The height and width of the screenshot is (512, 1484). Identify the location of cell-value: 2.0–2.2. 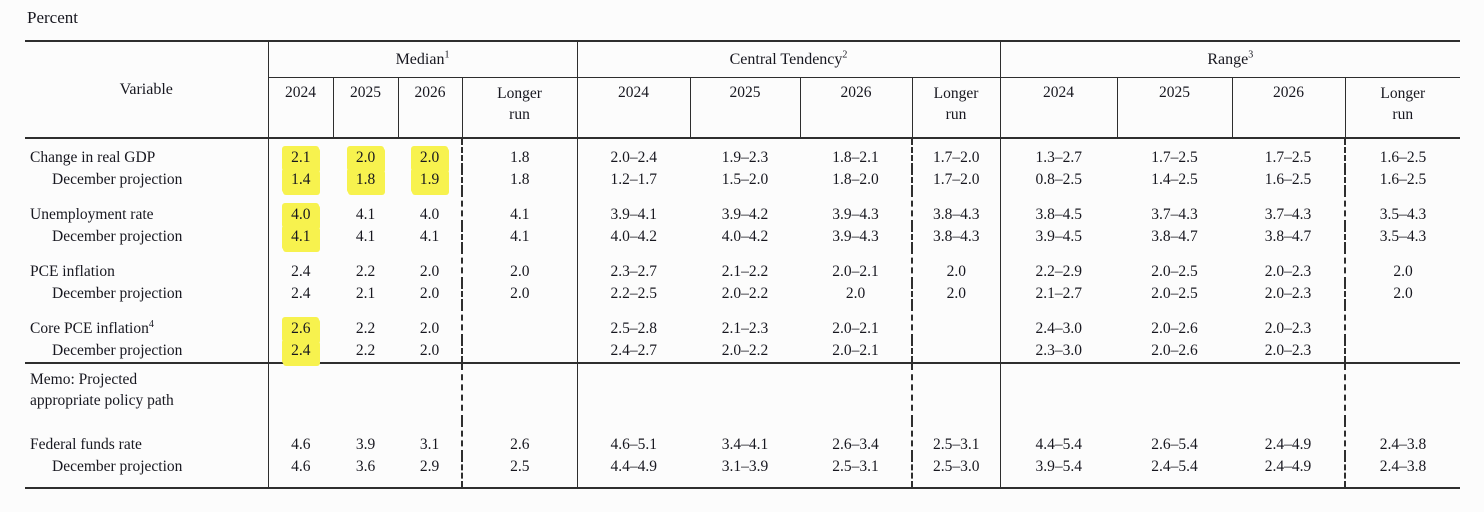
(745, 293).